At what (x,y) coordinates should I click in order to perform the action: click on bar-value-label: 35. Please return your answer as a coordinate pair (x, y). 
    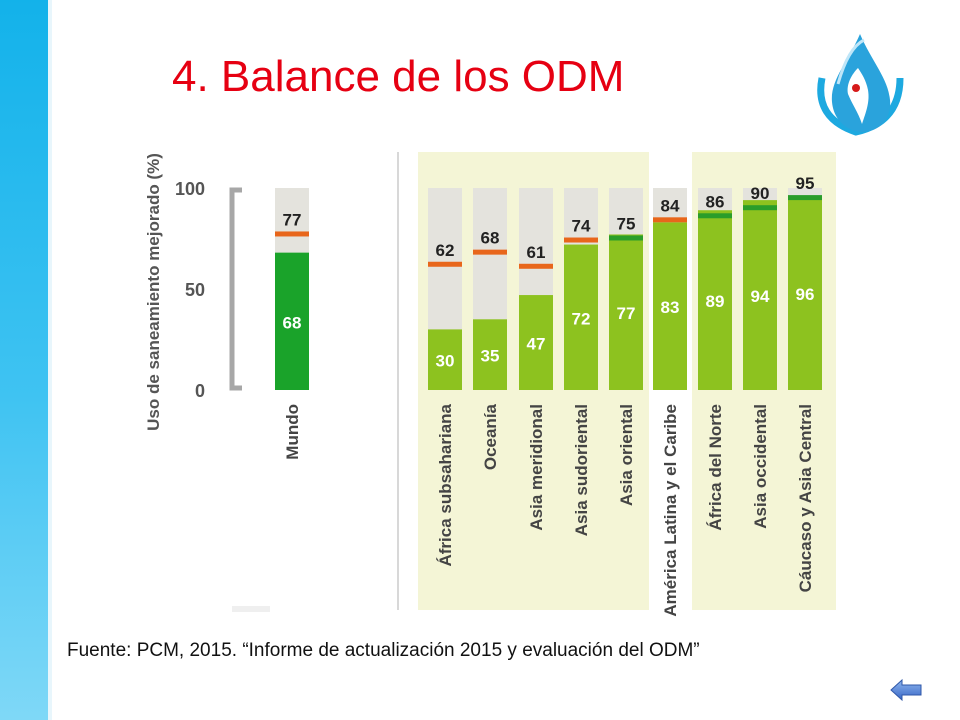
    Looking at the image, I should click on (490, 356).